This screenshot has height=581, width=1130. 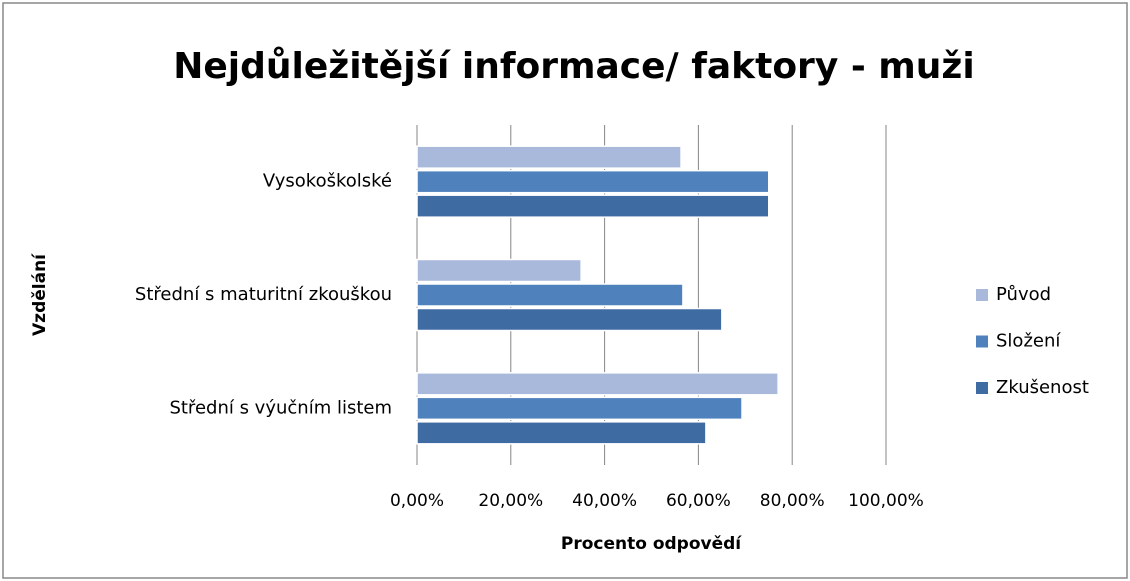 What do you see at coordinates (263, 294) in the screenshot?
I see `y-tick-label: Střední s maturitní zkouškou` at bounding box center [263, 294].